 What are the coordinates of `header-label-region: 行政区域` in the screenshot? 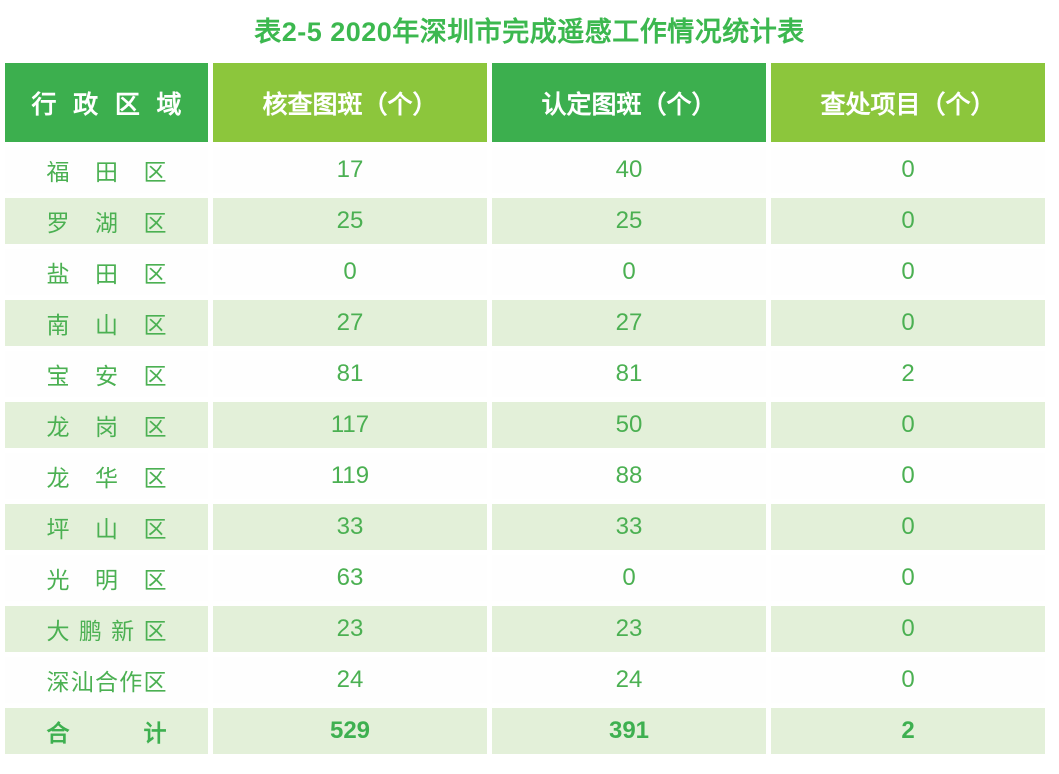 It's located at (106, 104).